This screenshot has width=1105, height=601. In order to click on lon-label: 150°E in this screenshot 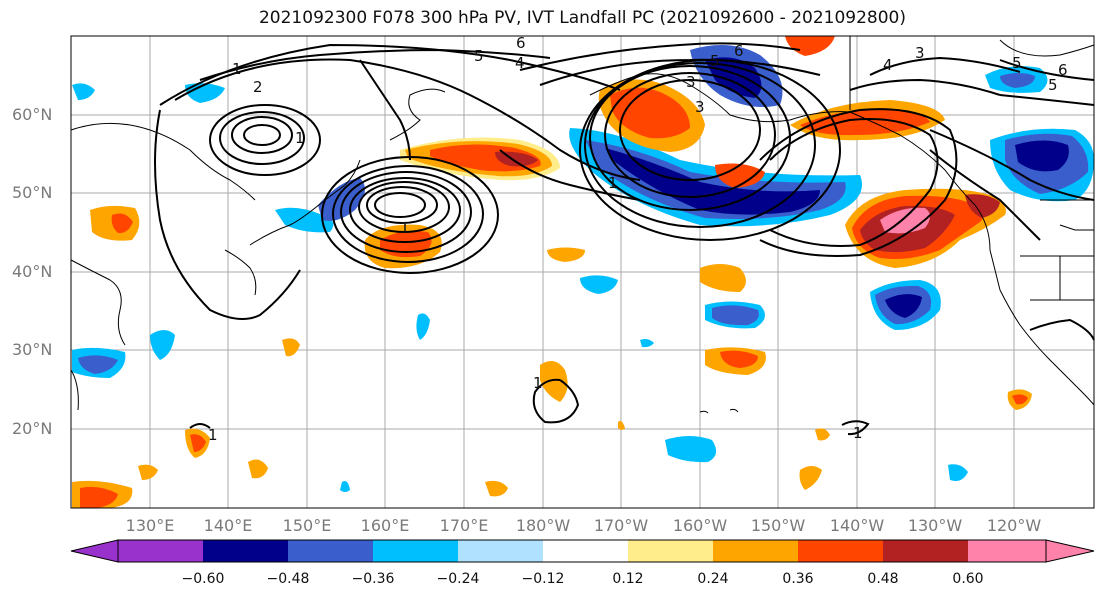, I will do `click(307, 525)`.